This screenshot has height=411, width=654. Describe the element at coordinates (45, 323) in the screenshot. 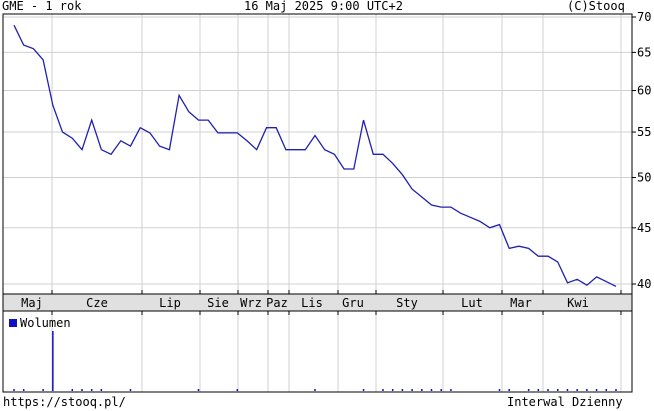

I see `volume-legend-label: Wolumen` at that location.